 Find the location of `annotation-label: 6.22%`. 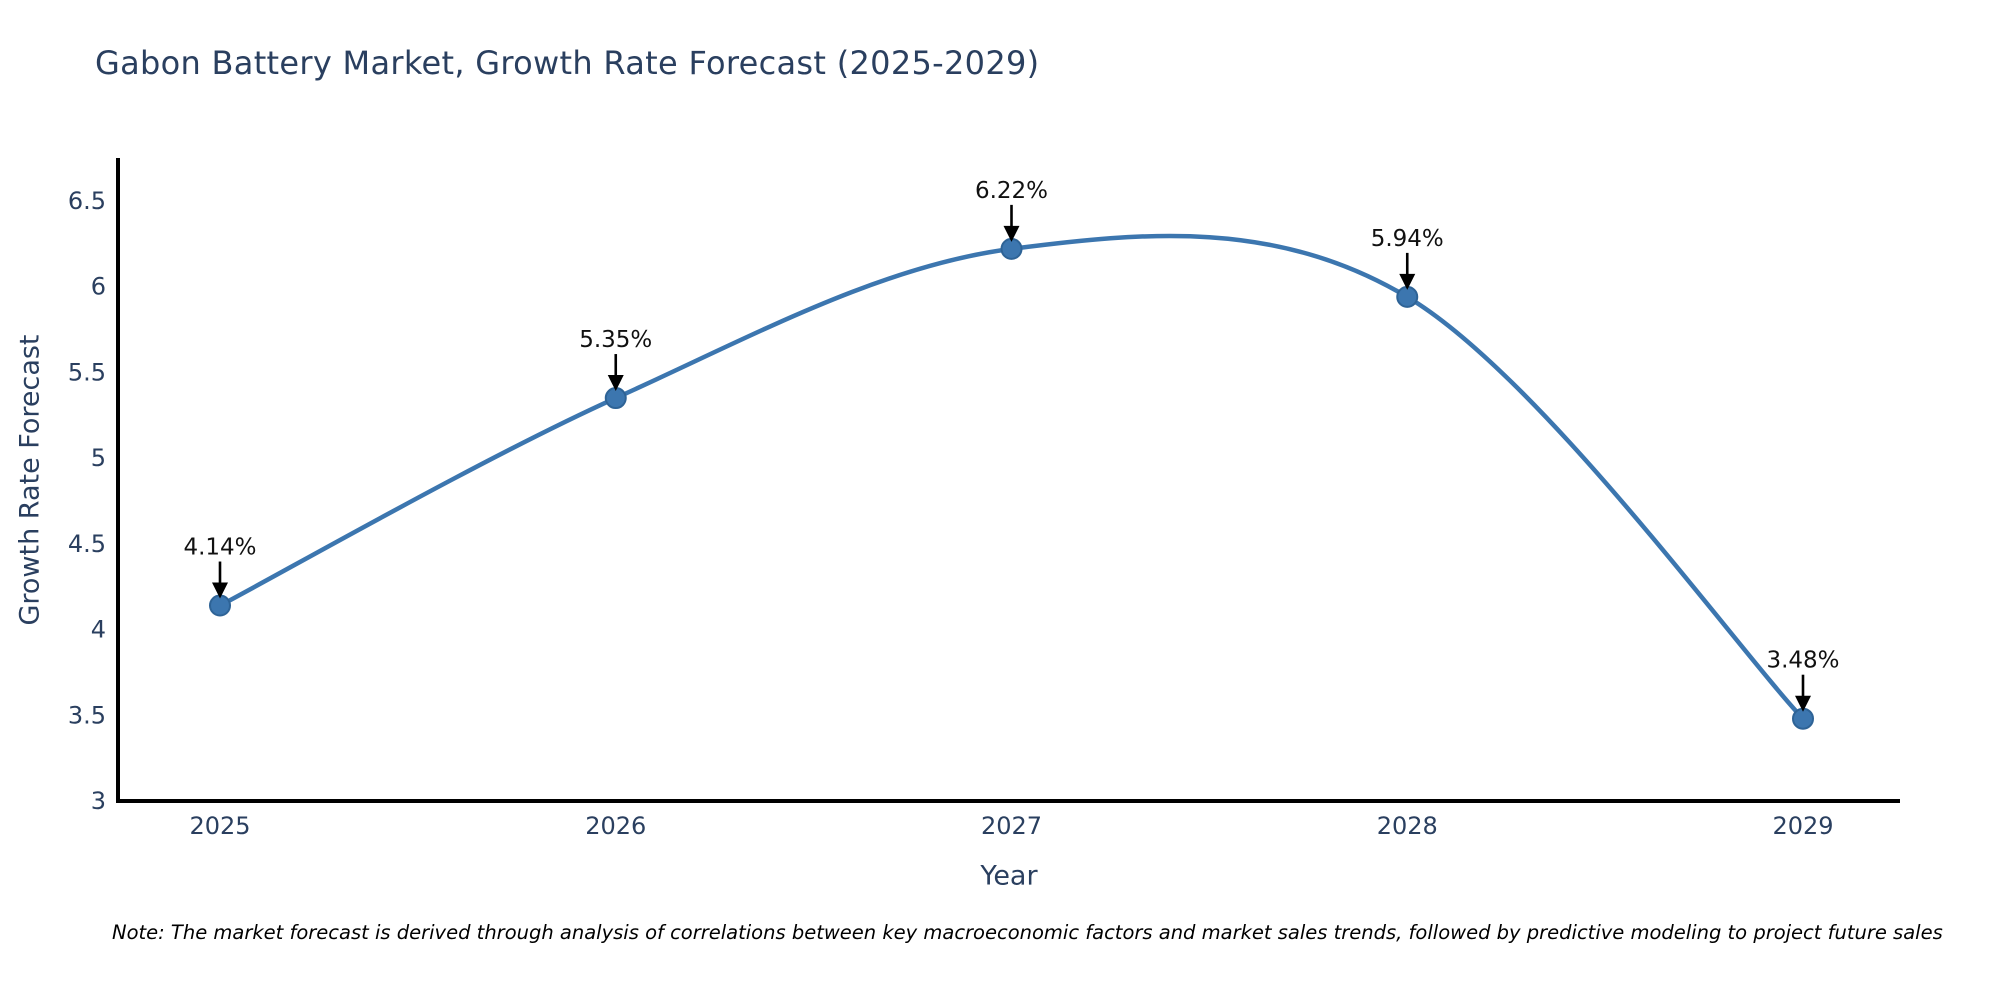

annotation-label: 6.22% is located at coordinates (1011, 191).